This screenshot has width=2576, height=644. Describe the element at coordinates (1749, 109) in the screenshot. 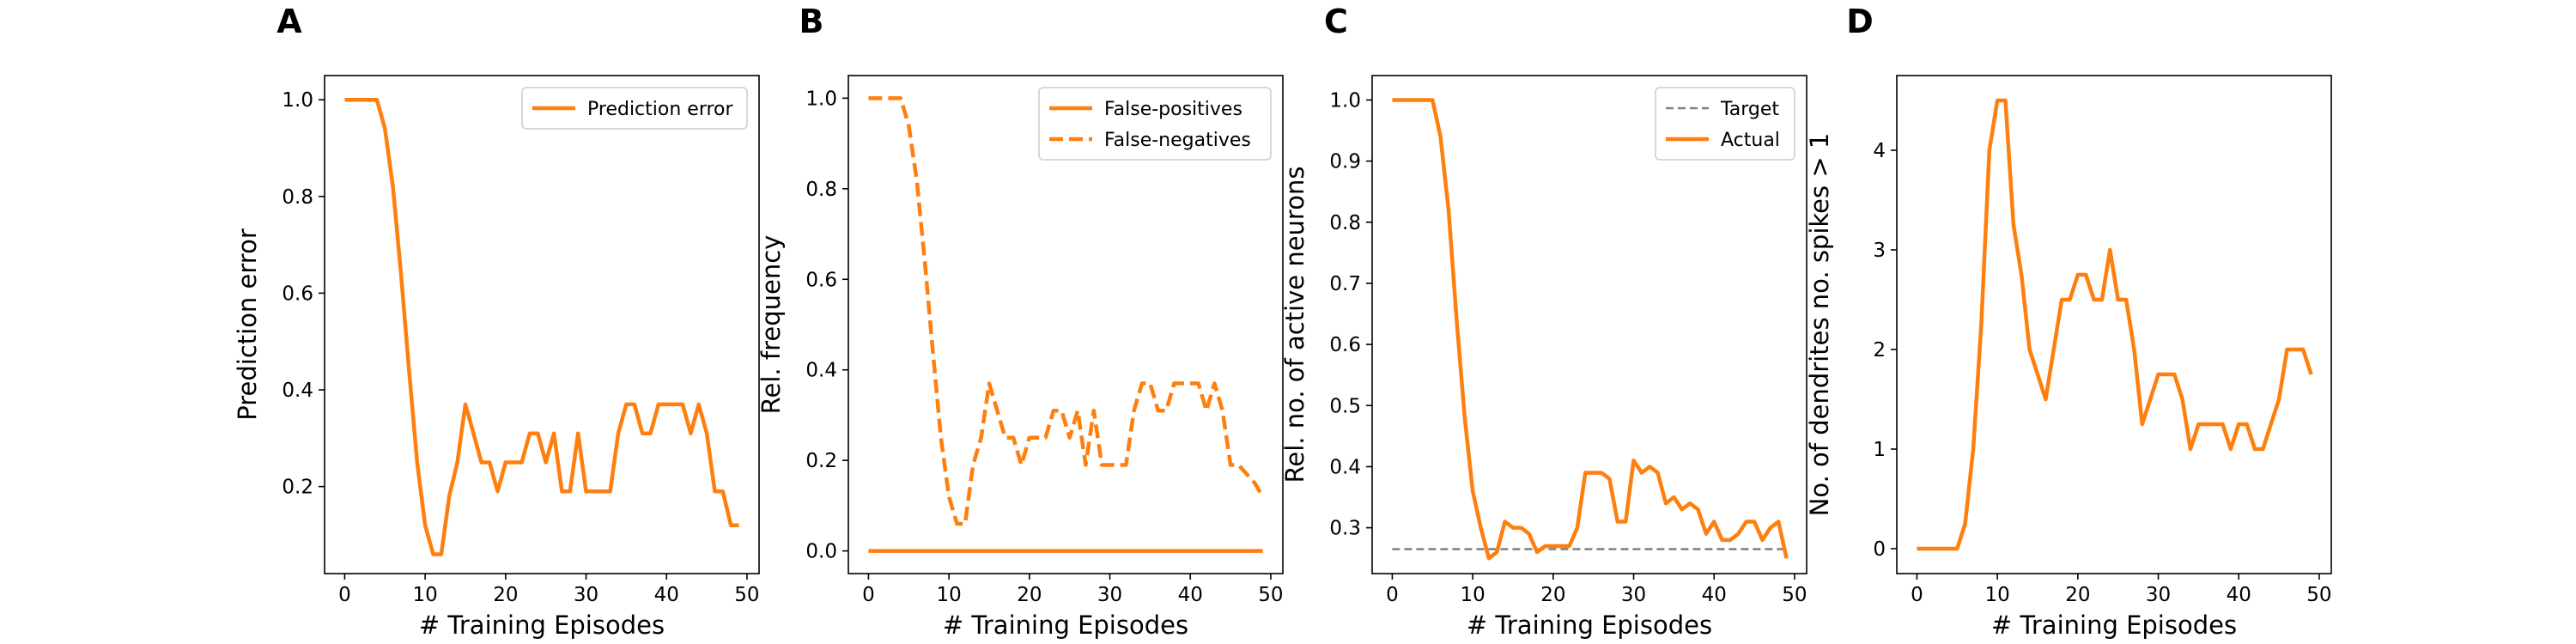

I see `legend-label: Target` at that location.